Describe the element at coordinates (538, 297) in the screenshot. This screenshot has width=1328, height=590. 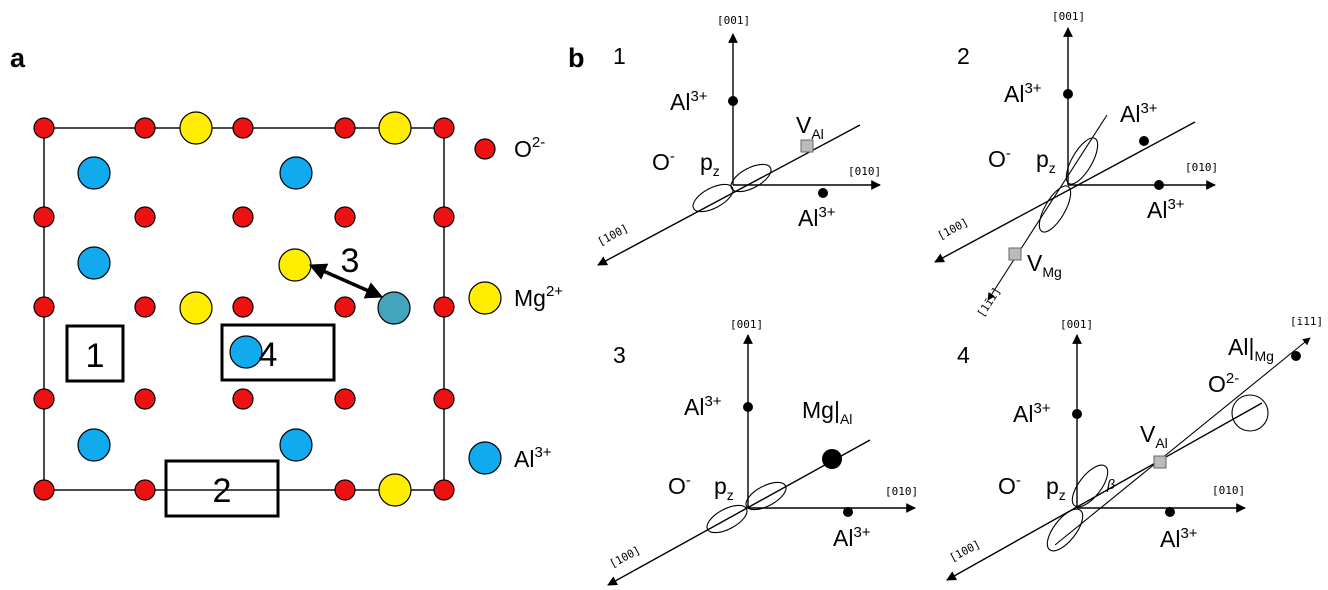
I see `legend-magnesium-label: Mg2+` at that location.